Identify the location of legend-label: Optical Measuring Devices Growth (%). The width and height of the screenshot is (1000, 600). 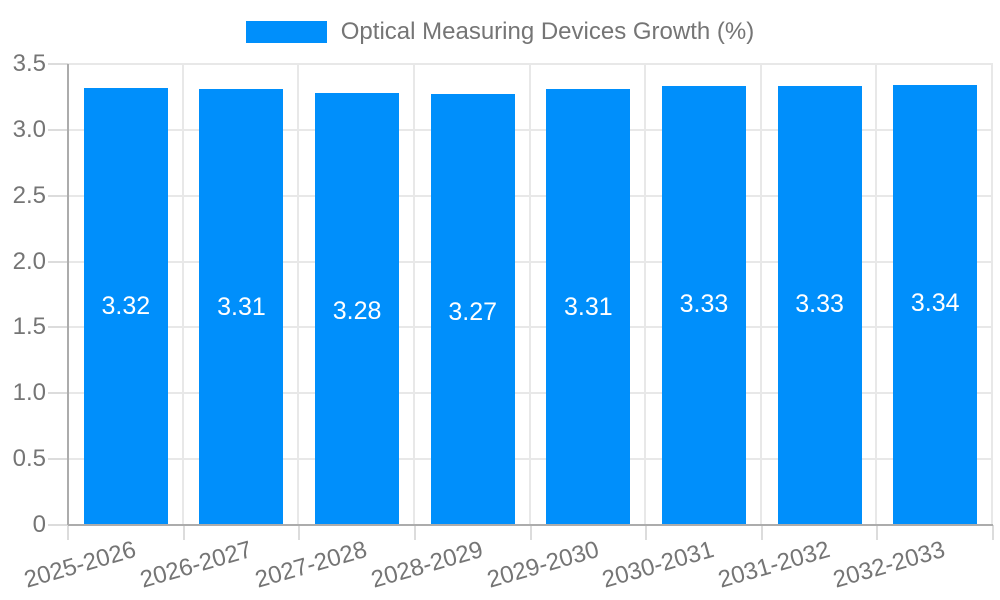
(547, 31).